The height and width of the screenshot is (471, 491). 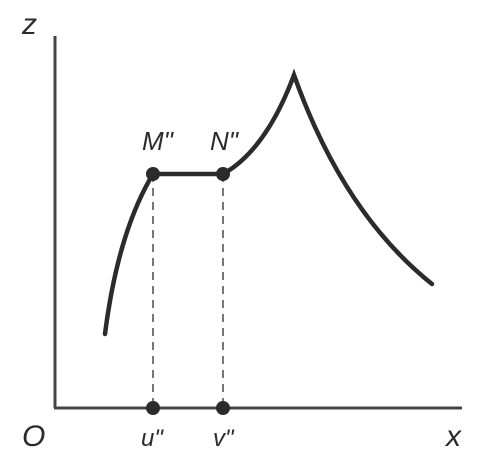 I want to click on point-m, so click(x=153, y=174).